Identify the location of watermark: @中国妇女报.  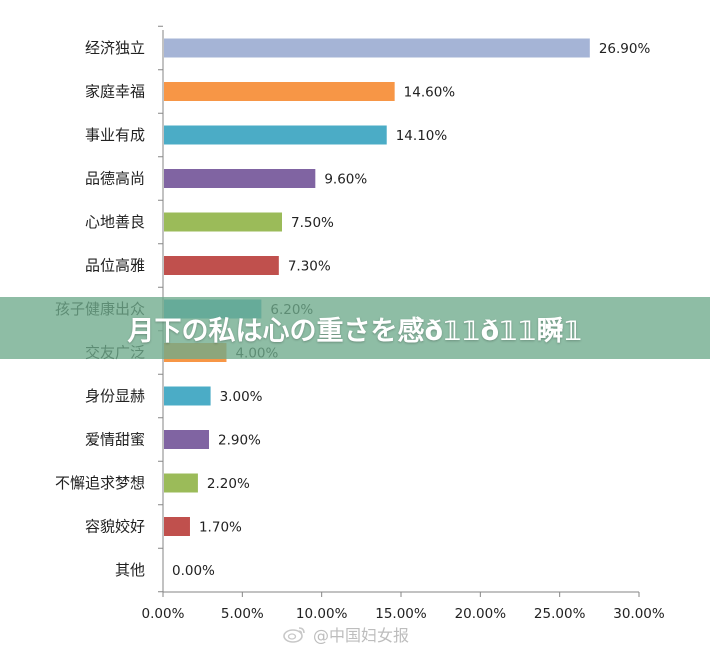
(346, 634).